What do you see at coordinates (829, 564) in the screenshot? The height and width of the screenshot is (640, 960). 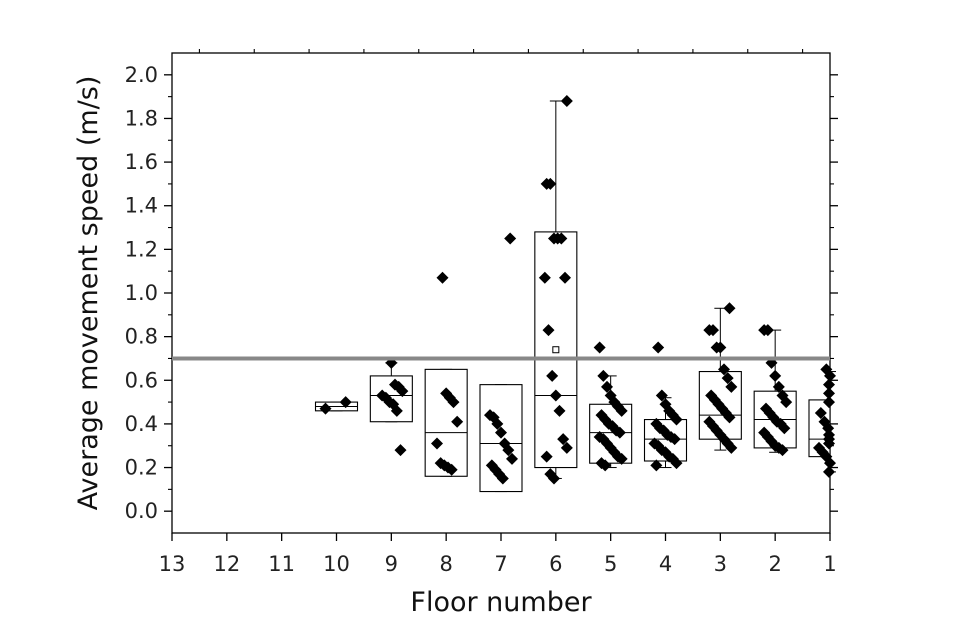 I see `x-tick-label: 1` at bounding box center [829, 564].